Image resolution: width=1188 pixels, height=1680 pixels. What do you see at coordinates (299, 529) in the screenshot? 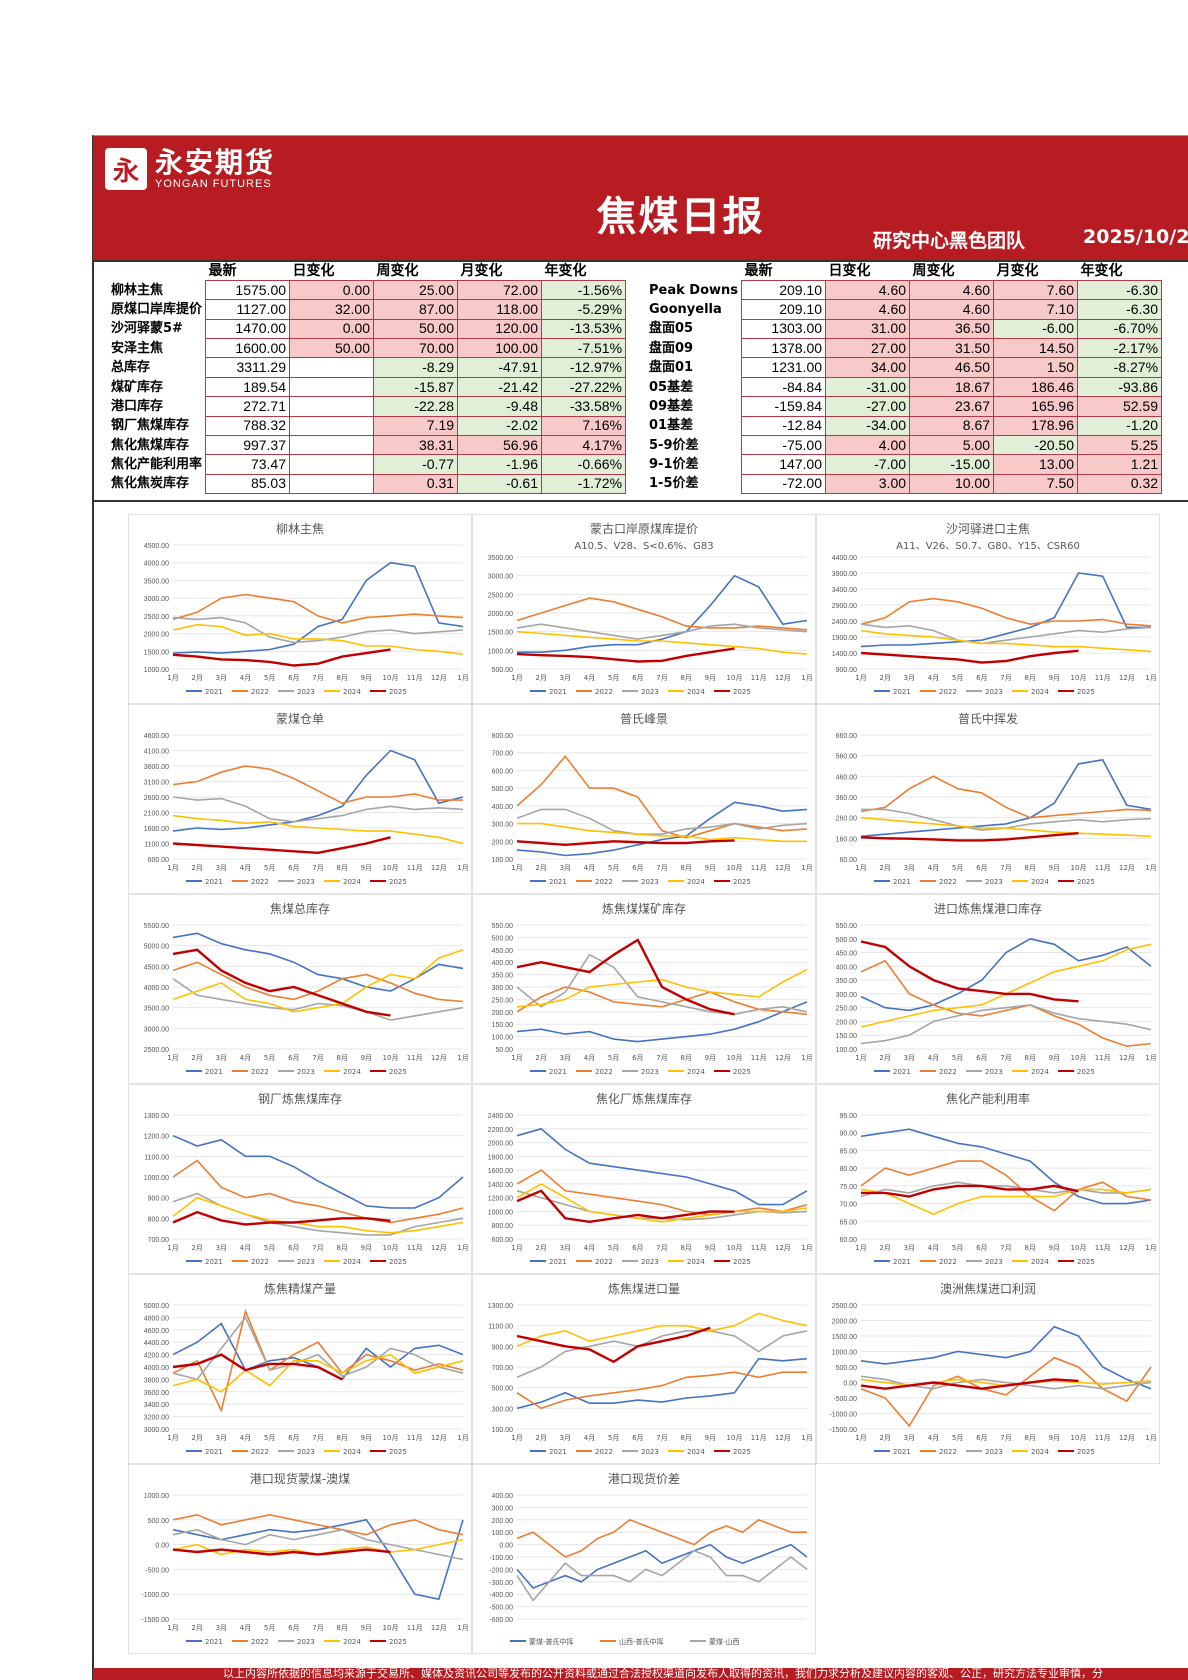
I see `chart-title: 柳林主焦` at bounding box center [299, 529].